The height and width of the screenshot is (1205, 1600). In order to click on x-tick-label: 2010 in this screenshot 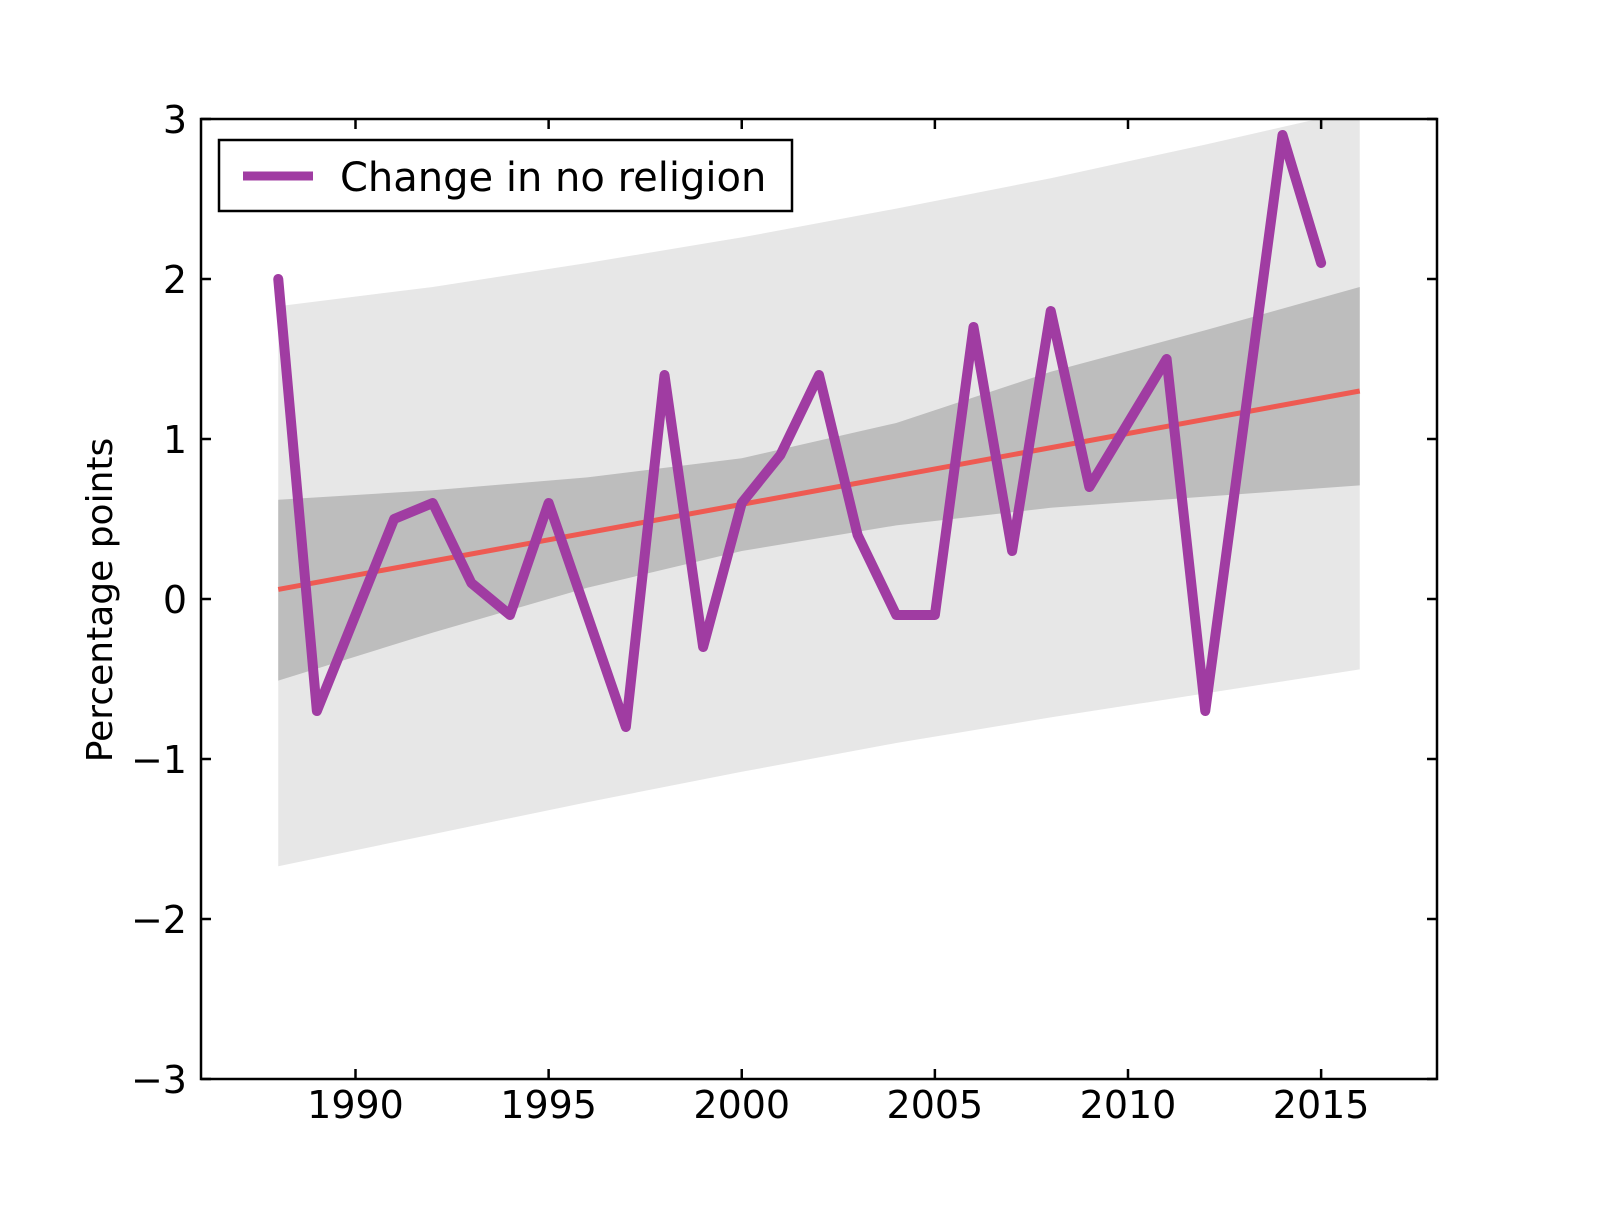, I will do `click(1128, 1105)`.